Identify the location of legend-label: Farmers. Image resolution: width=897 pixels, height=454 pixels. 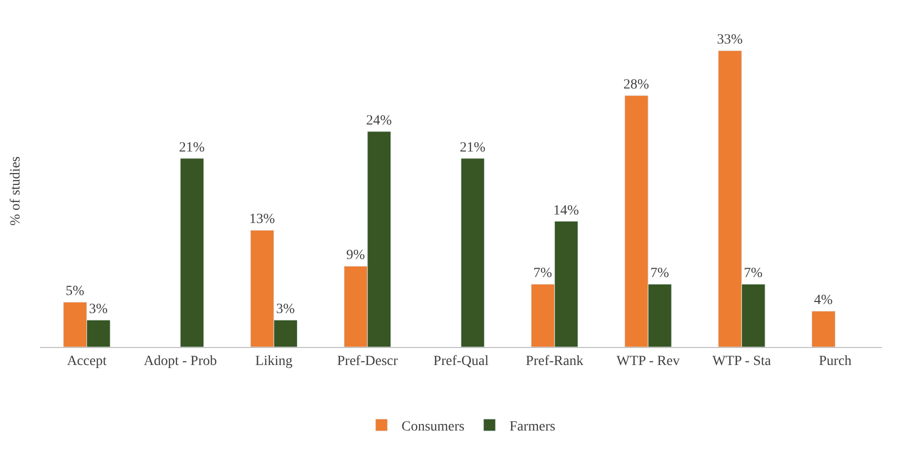
(533, 426).